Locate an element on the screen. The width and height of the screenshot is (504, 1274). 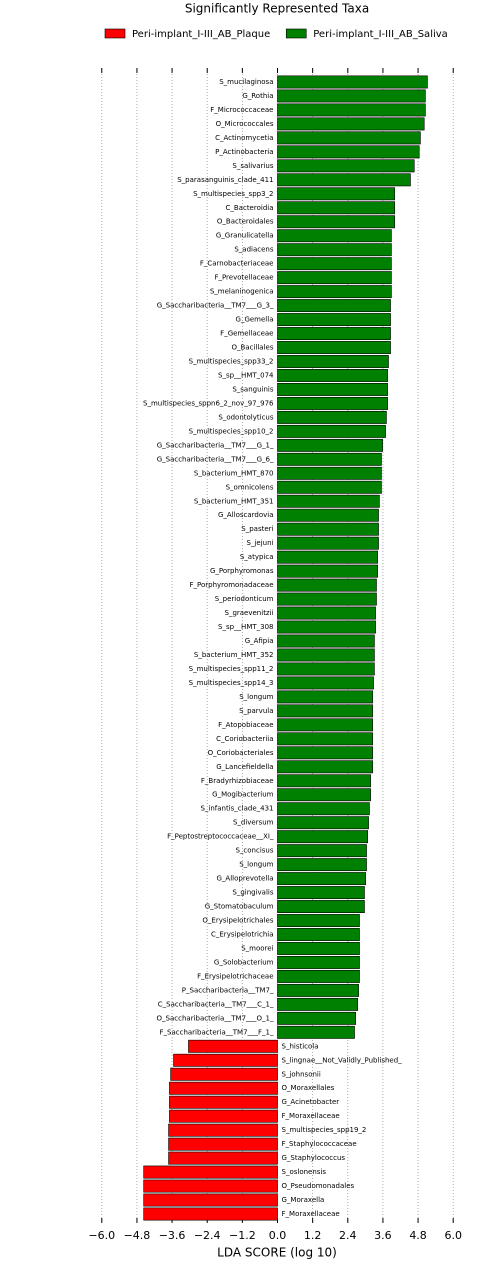
bar-label: C_Coriobacteriia is located at coordinates (244, 739).